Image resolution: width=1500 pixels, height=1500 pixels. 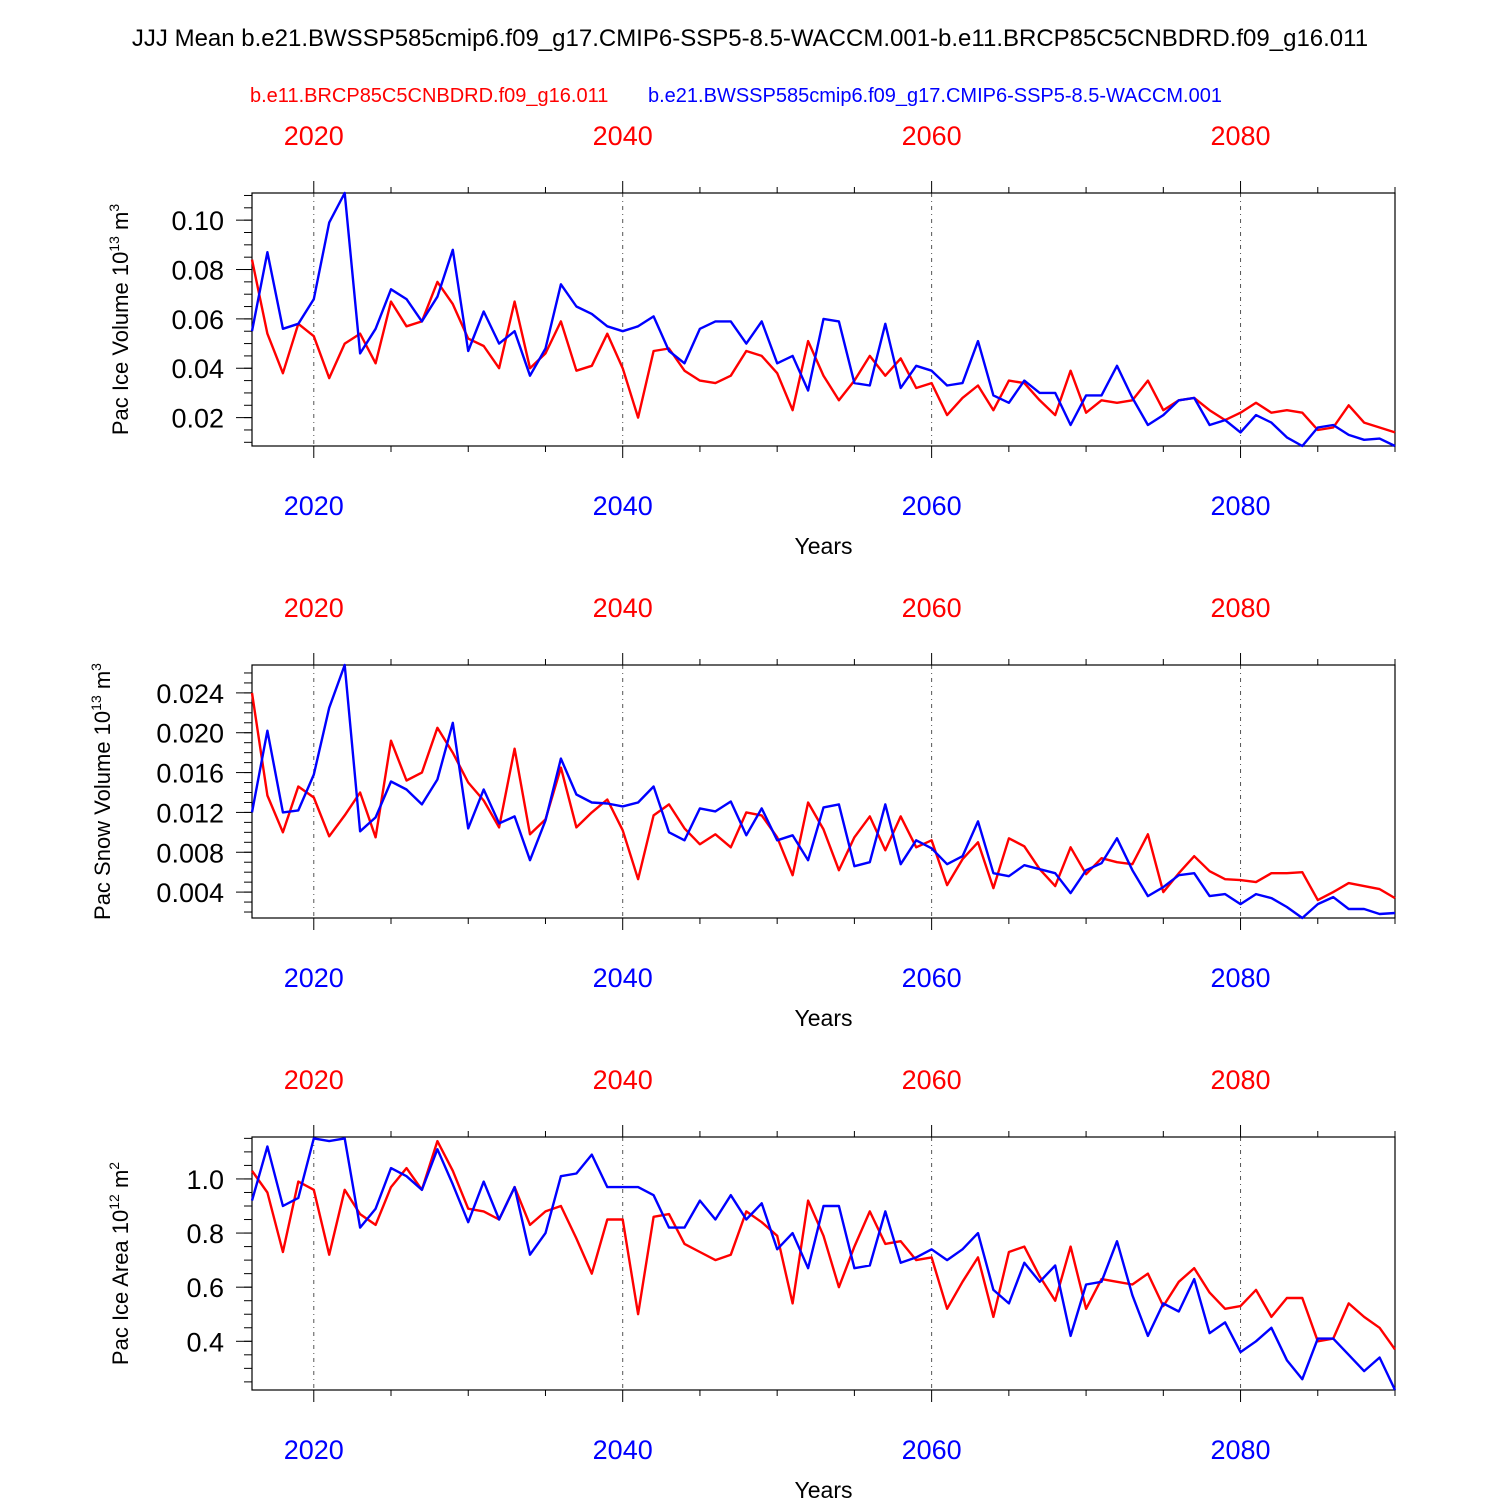 What do you see at coordinates (197, 221) in the screenshot?
I see `y-tick-label: 0.10` at bounding box center [197, 221].